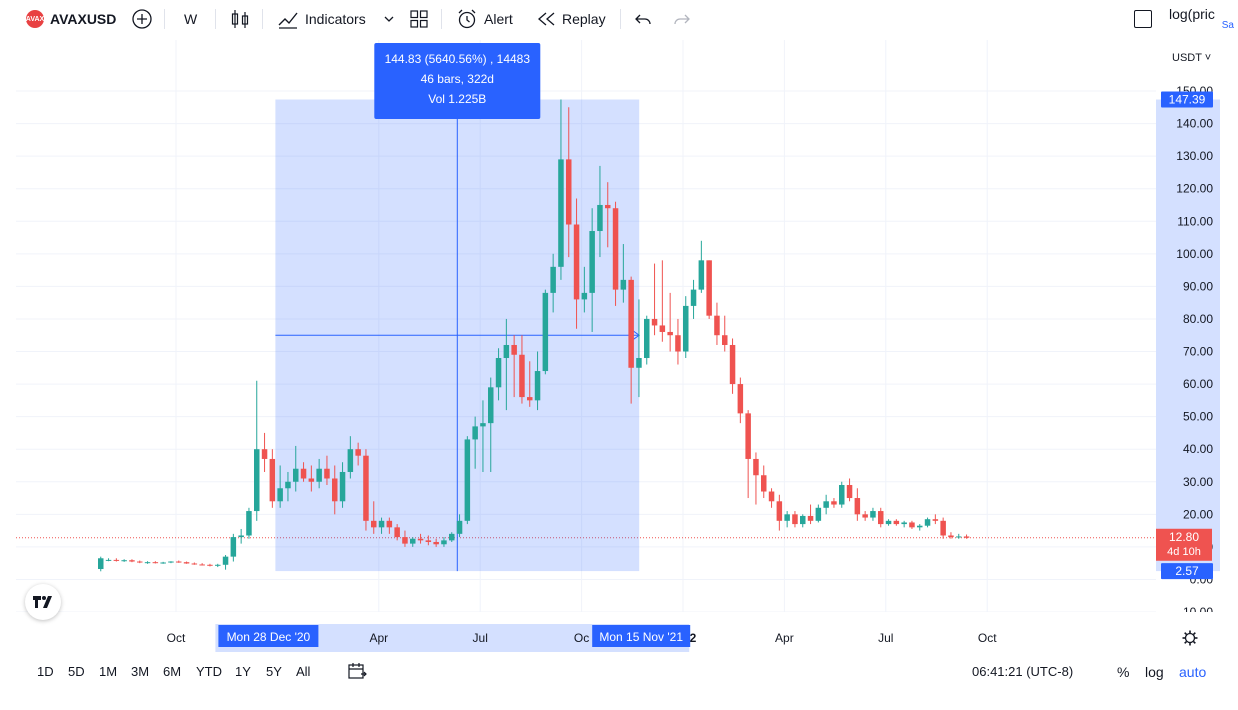  Describe the element at coordinates (1154, 672) in the screenshot. I see `log-scale-button: log` at that location.